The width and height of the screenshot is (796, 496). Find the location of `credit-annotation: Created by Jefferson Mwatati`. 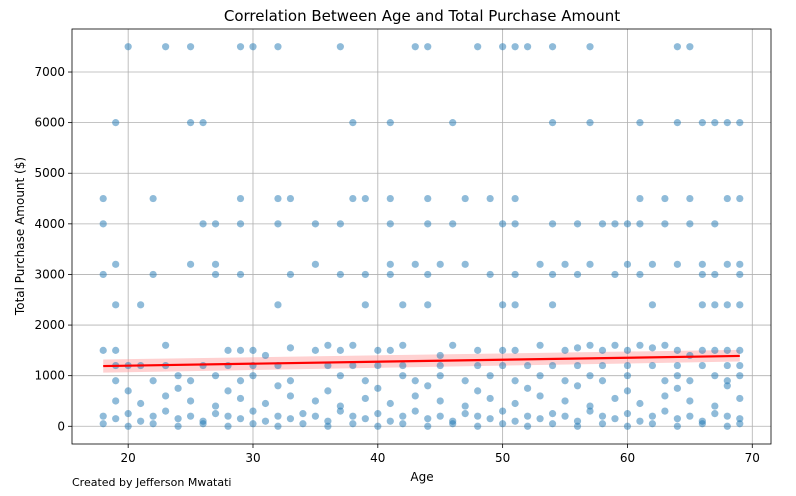

credit-annotation: Created by Jefferson Mwatati is located at coordinates (151, 482).